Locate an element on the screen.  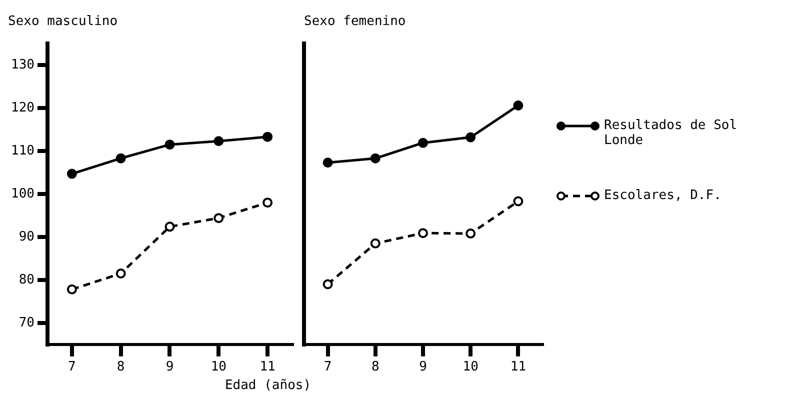
y-tick-label: 130 is located at coordinates (22, 64).